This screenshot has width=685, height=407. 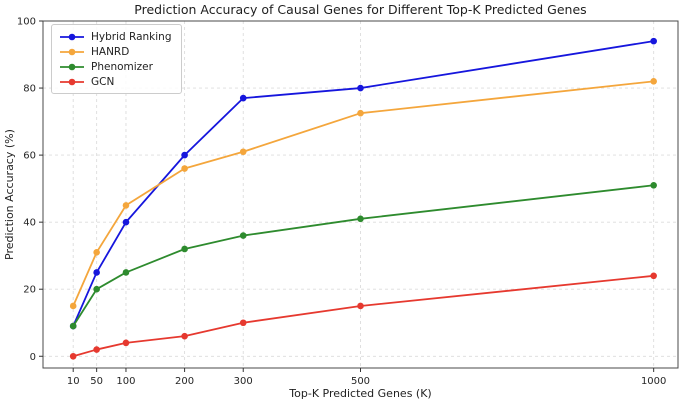 I want to click on y-tick-label: 80, so click(x=29, y=89).